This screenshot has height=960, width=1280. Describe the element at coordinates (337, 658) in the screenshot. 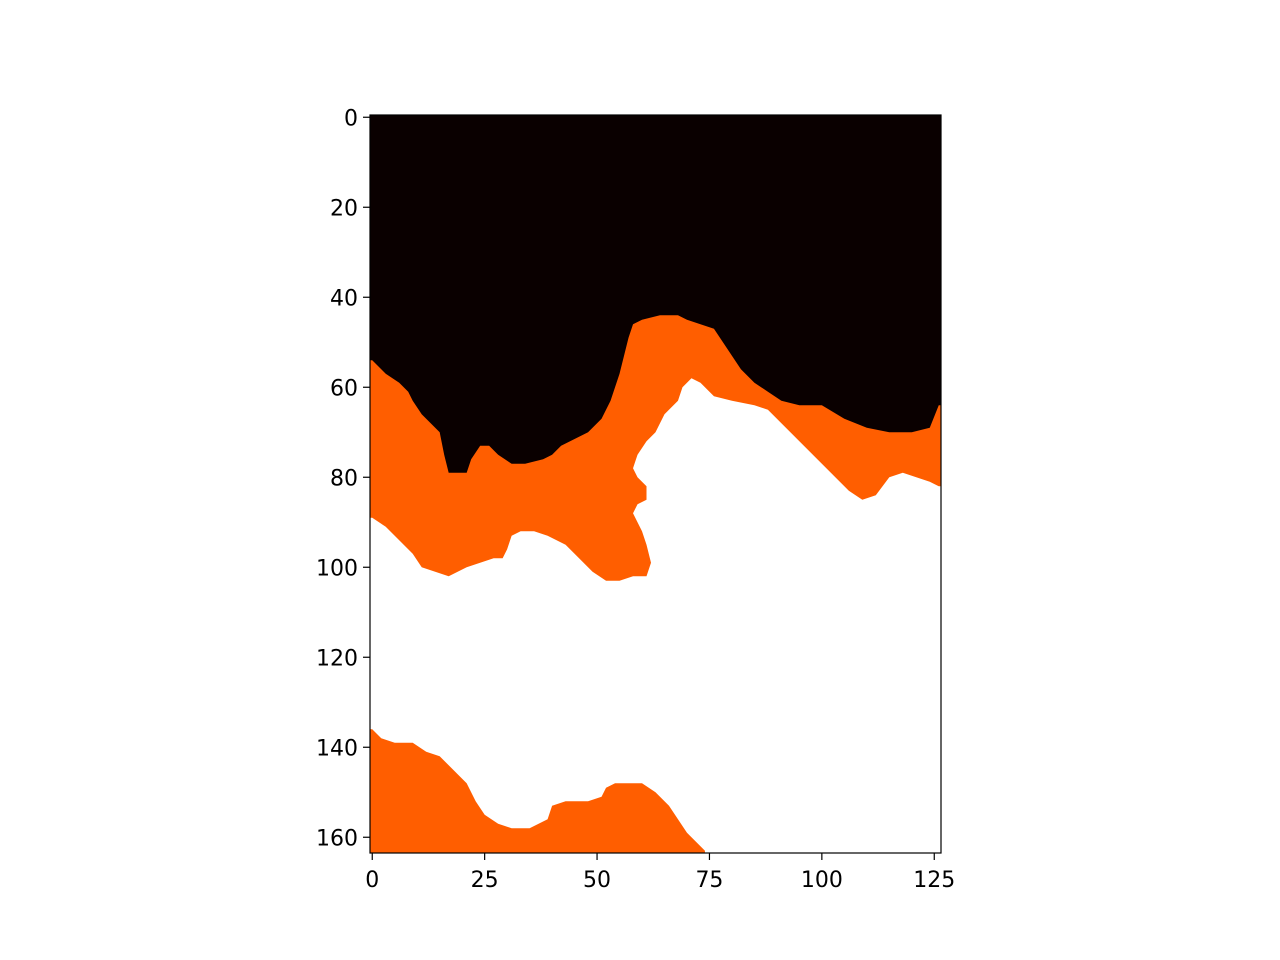

I see `y-tick-label: 120` at that location.